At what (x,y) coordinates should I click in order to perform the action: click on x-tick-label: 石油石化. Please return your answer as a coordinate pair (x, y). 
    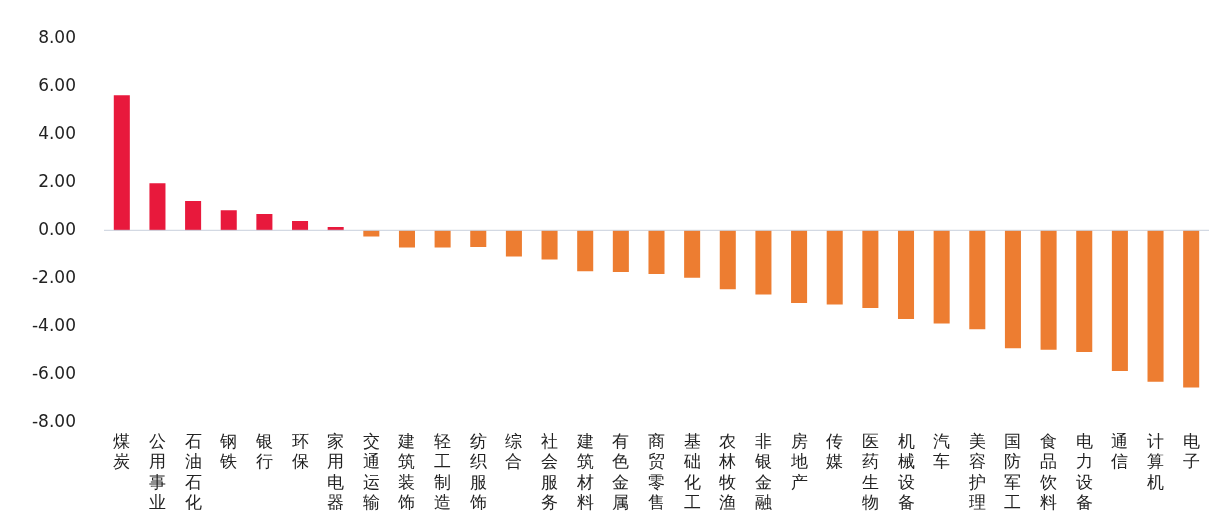
    Looking at the image, I should click on (193, 472).